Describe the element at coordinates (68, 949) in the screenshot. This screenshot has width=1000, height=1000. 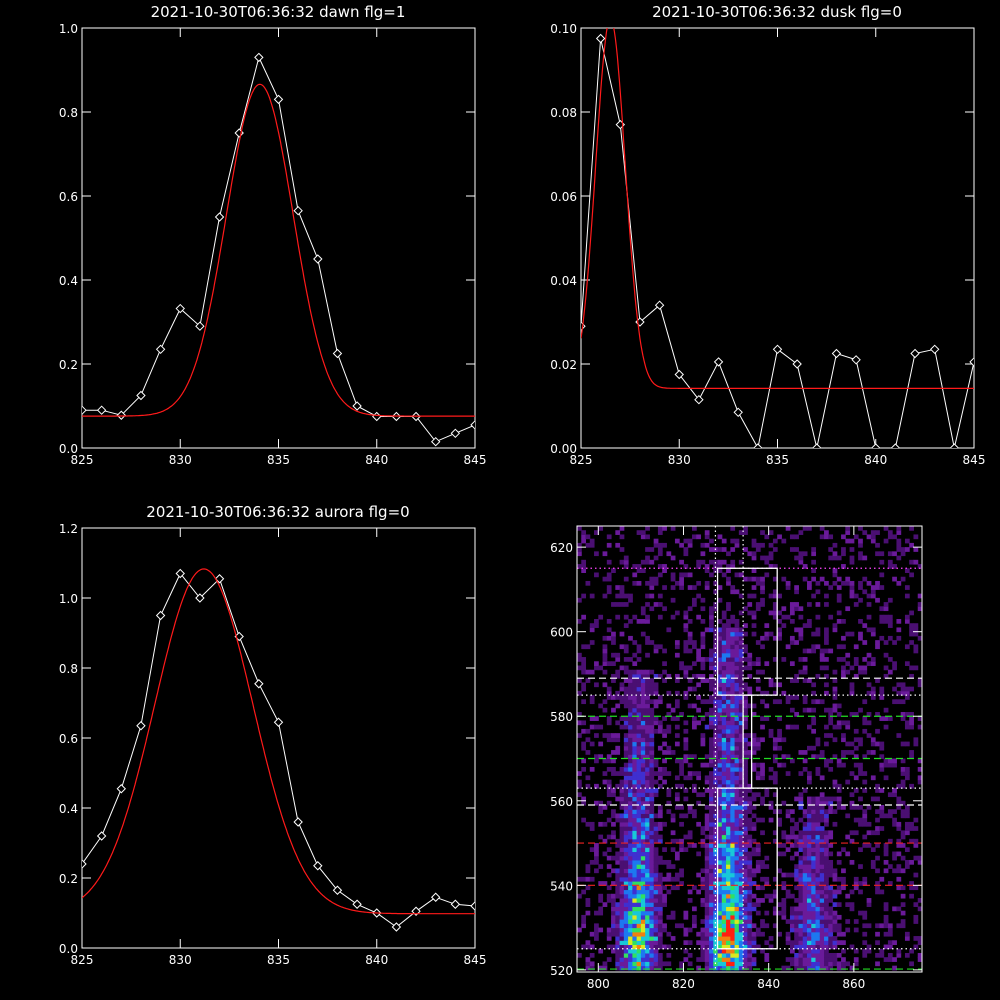
I see `y-tick-label: 0.0` at that location.